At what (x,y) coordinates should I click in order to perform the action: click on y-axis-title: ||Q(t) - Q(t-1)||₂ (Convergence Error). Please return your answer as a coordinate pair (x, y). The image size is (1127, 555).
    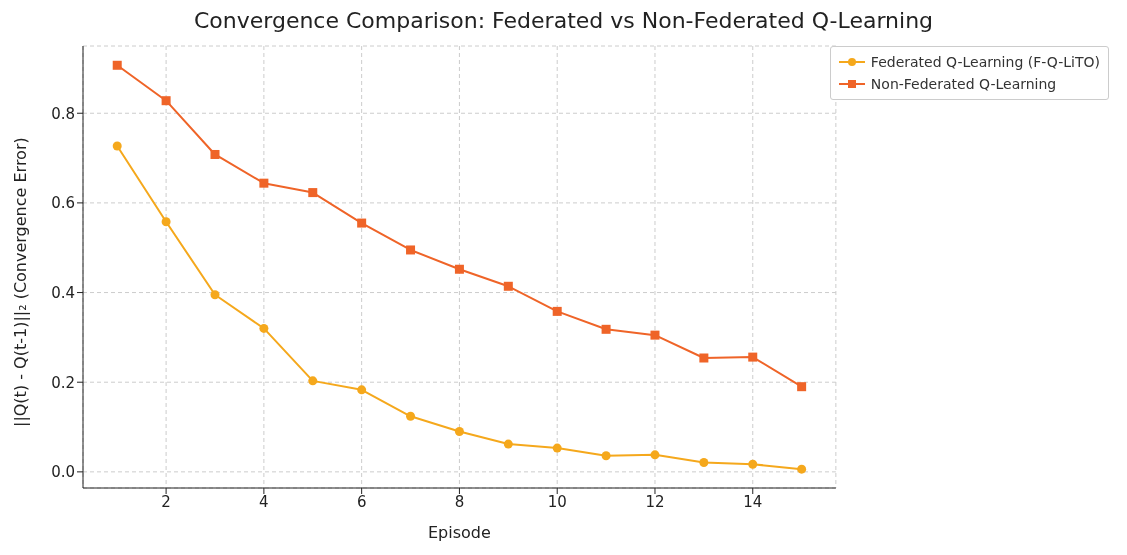
    Looking at the image, I should click on (20, 282).